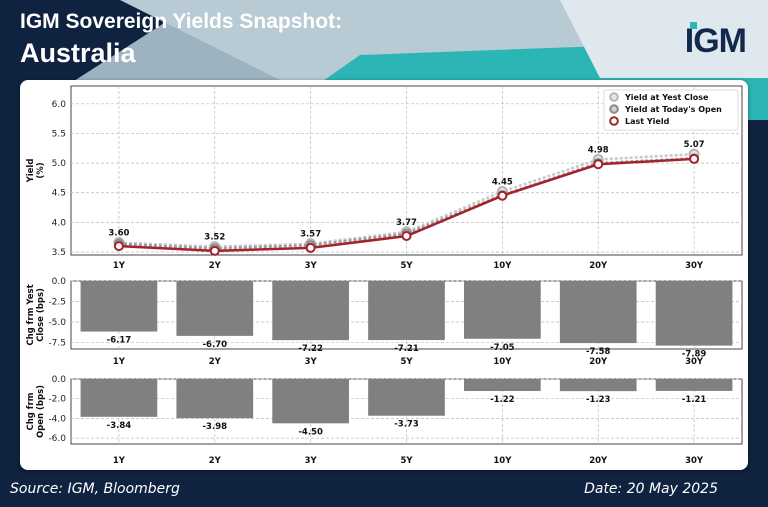 Image resolution: width=768 pixels, height=507 pixels. Describe the element at coordinates (694, 362) in the screenshot. I see `chg-close-chart-xtick-label: 30Y` at that location.